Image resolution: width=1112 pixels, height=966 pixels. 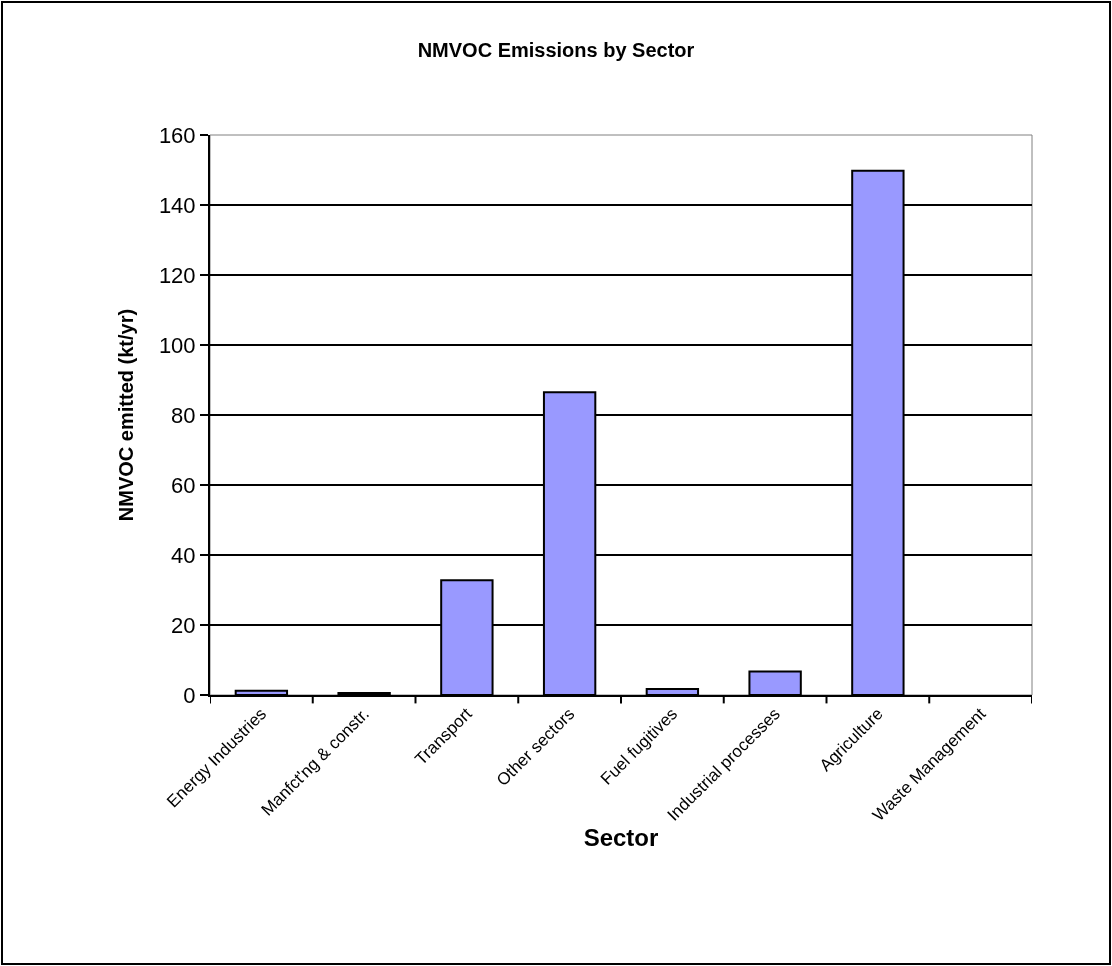 What do you see at coordinates (183, 415) in the screenshot?
I see `y-tick-label: 80` at bounding box center [183, 415].